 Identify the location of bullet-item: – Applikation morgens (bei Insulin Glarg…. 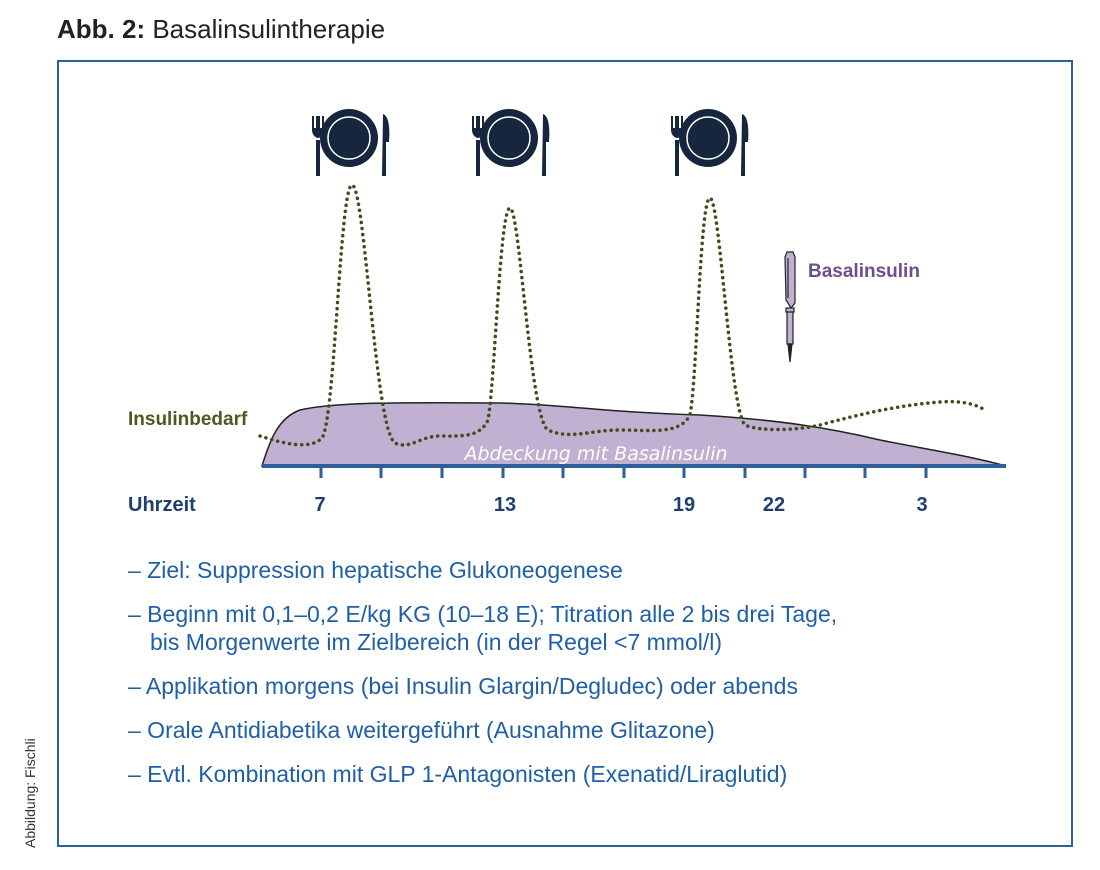
(482, 686).